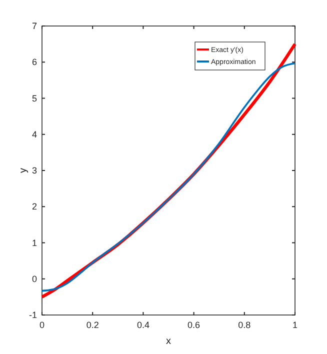  I want to click on y-axis-title: y, so click(23, 170).